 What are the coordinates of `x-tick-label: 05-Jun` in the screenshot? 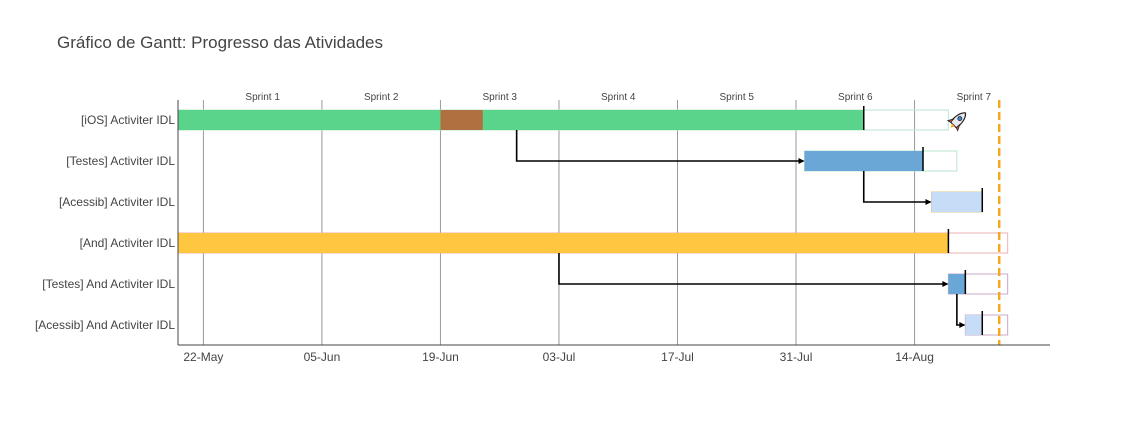 It's located at (322, 357).